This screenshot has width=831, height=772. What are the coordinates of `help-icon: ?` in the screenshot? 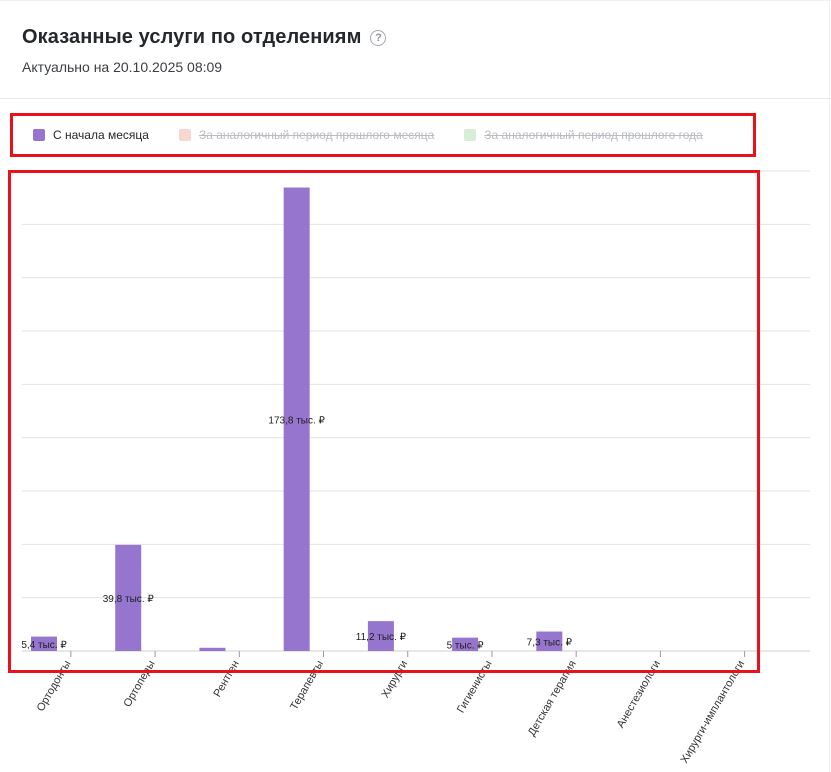 It's located at (378, 37).